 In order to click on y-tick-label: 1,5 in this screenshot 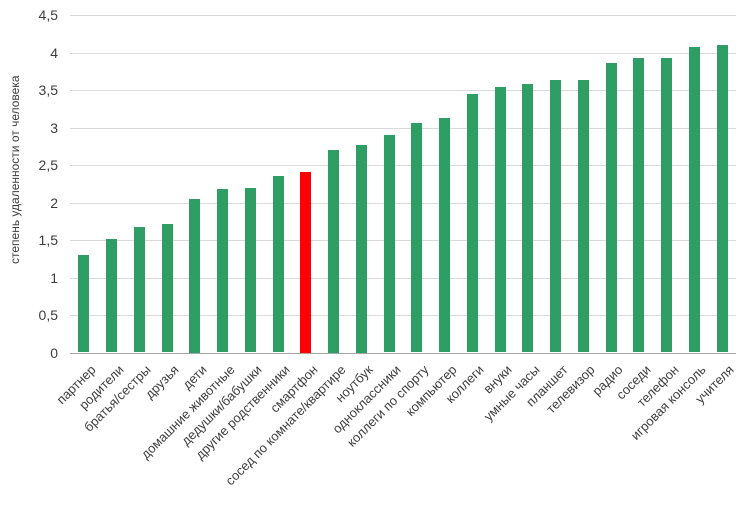, I will do `click(48, 240)`.